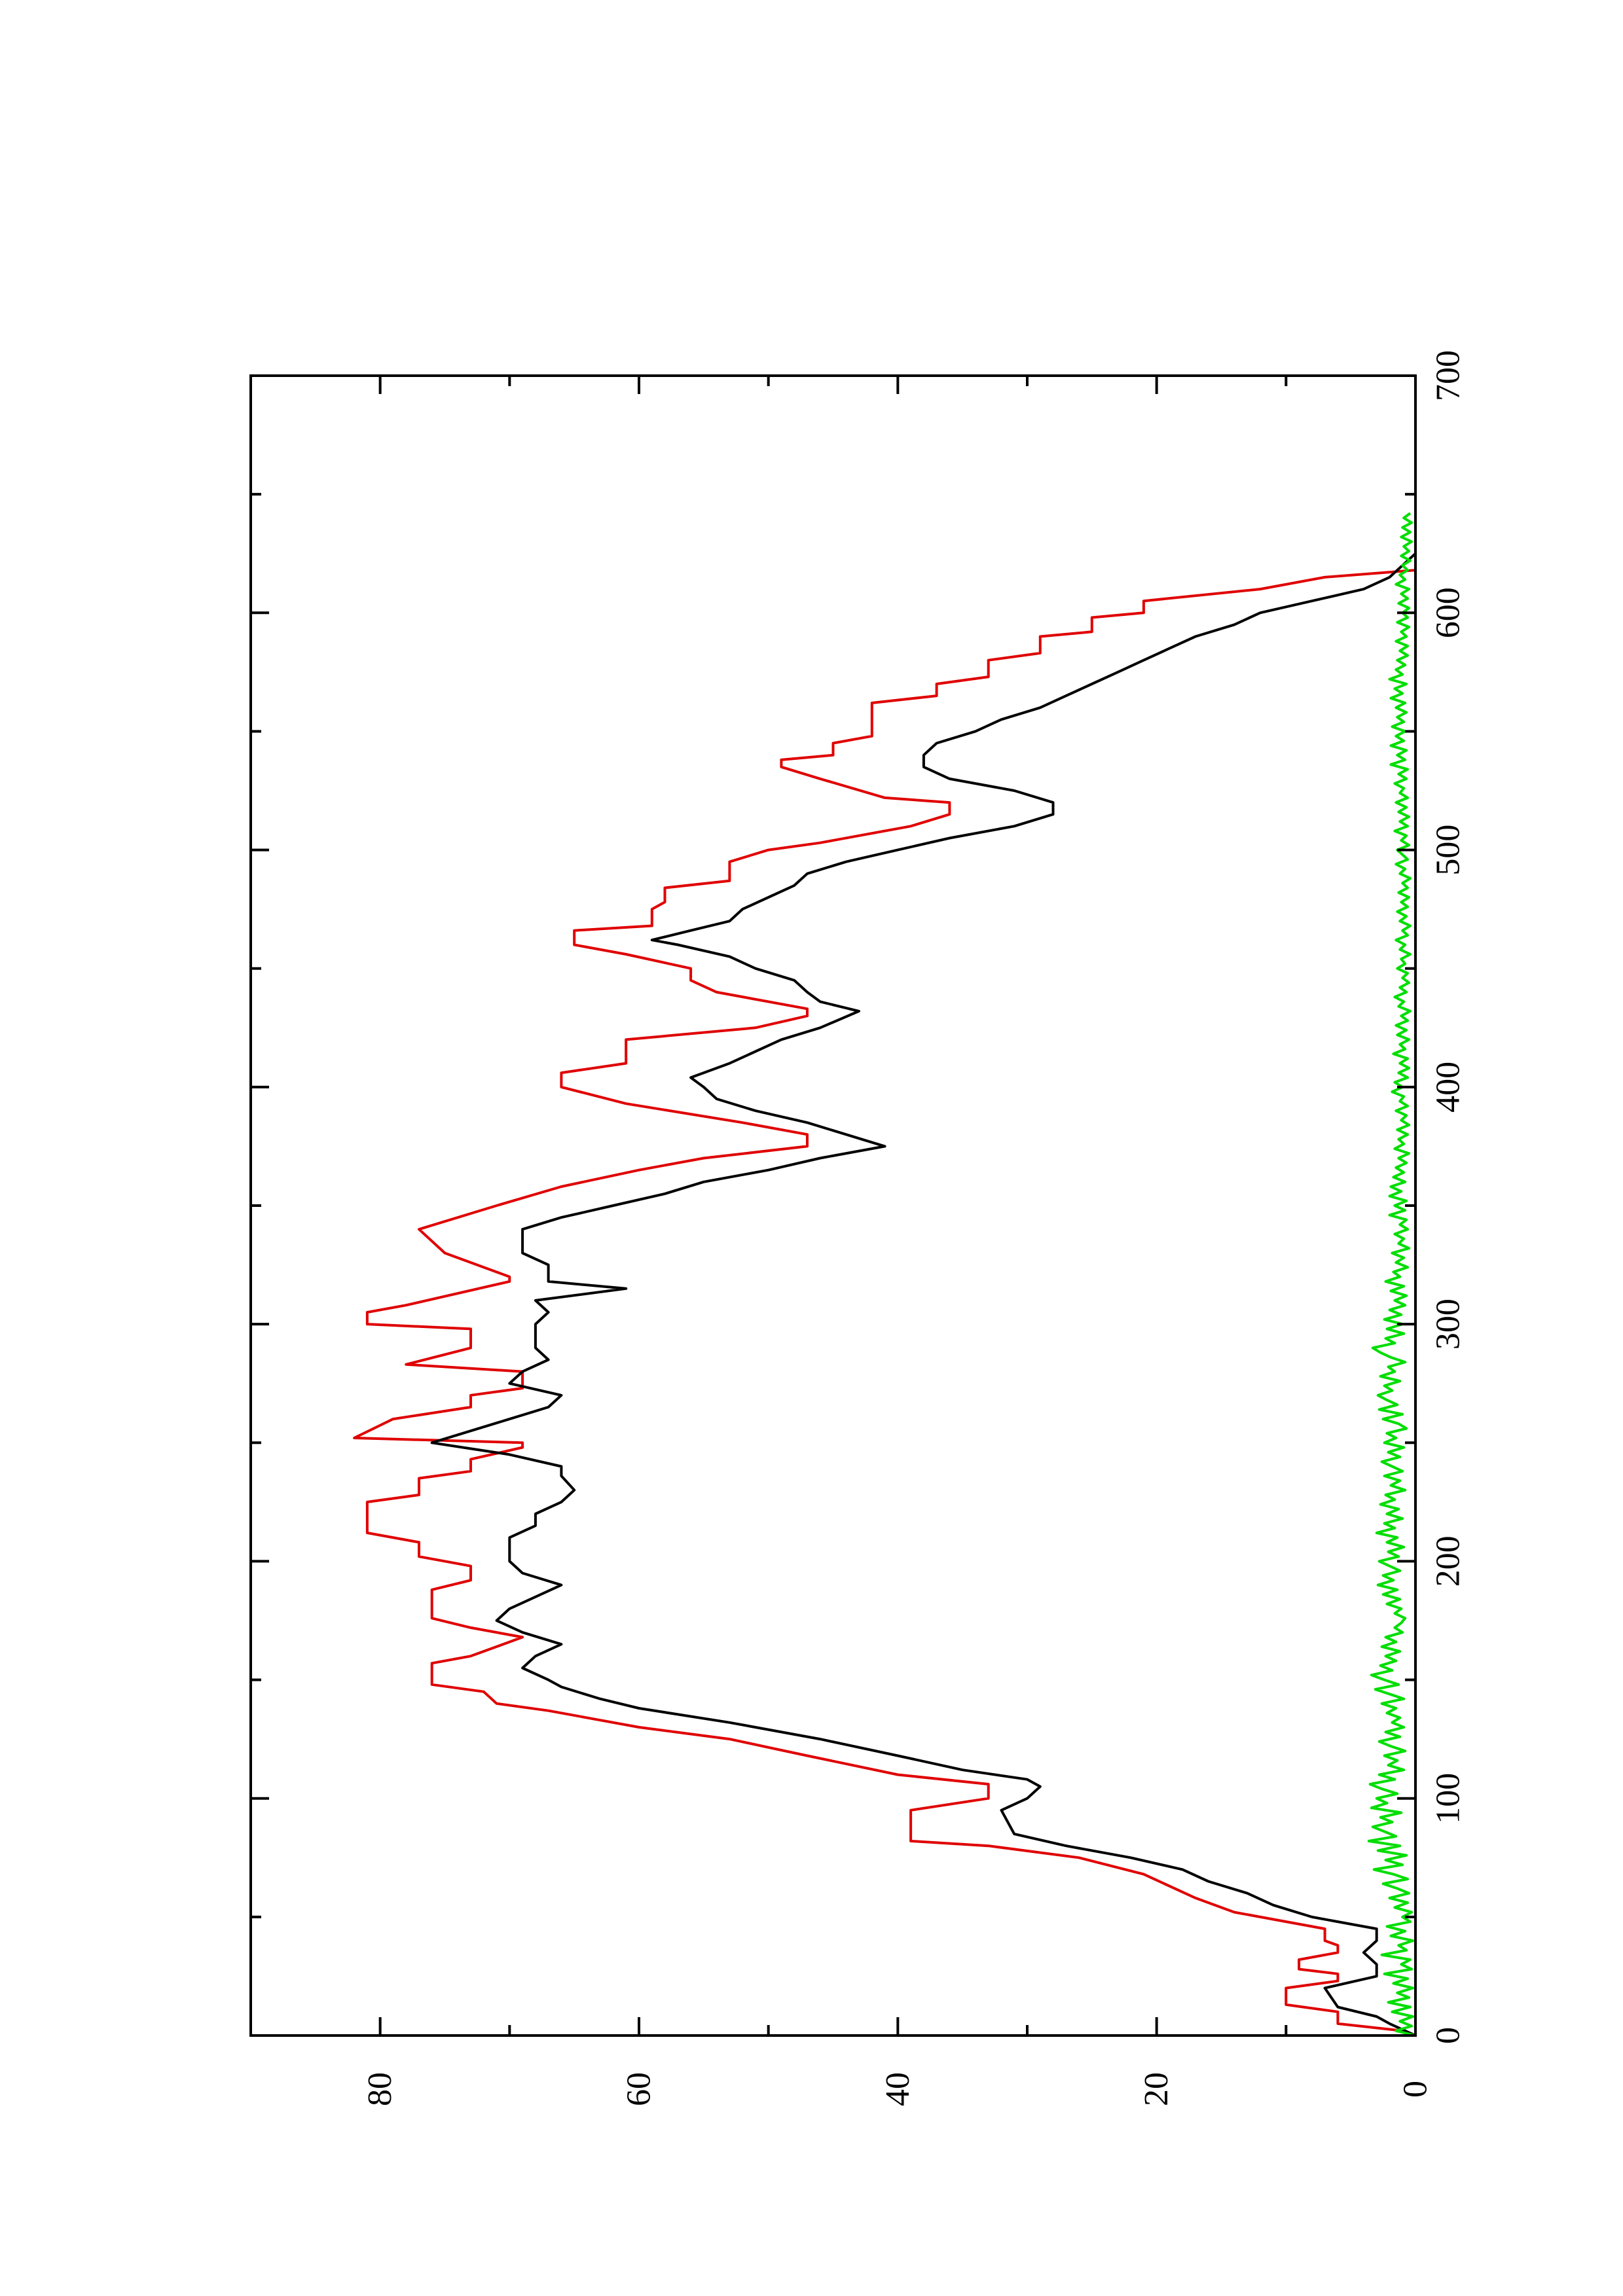 This screenshot has height=2296, width=1623. I want to click on x-tick-label: 700, so click(1448, 376).